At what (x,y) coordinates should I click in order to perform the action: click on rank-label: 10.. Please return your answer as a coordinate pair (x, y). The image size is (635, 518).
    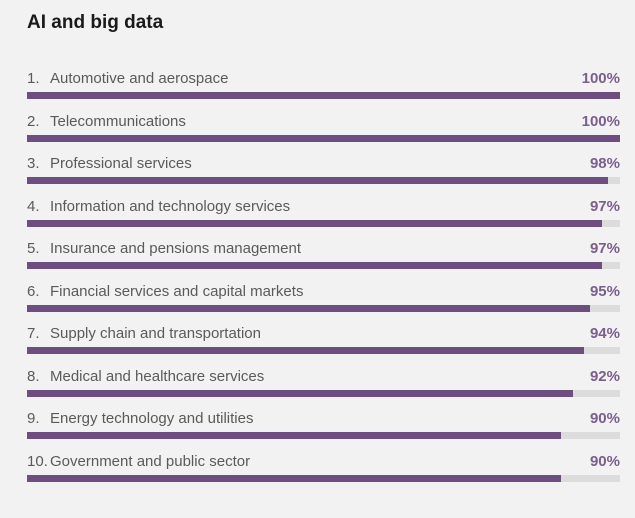
    Looking at the image, I should click on (37, 461).